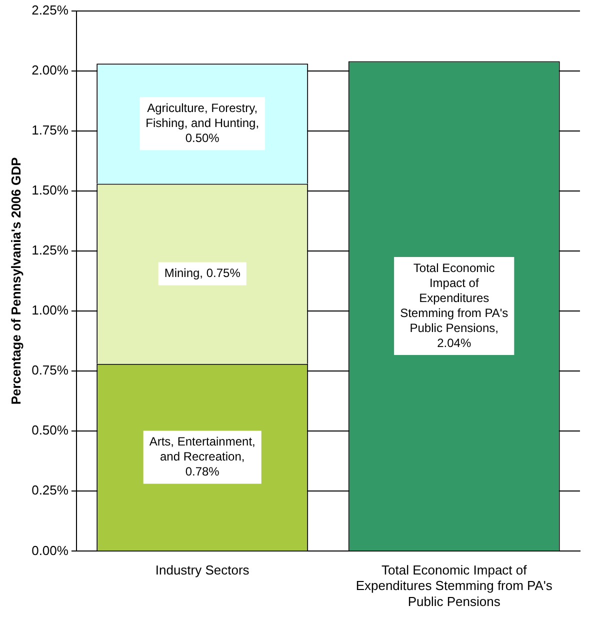 The image size is (595, 627). Describe the element at coordinates (202, 570) in the screenshot. I see `x-tick-label: Industry Sectors` at that location.